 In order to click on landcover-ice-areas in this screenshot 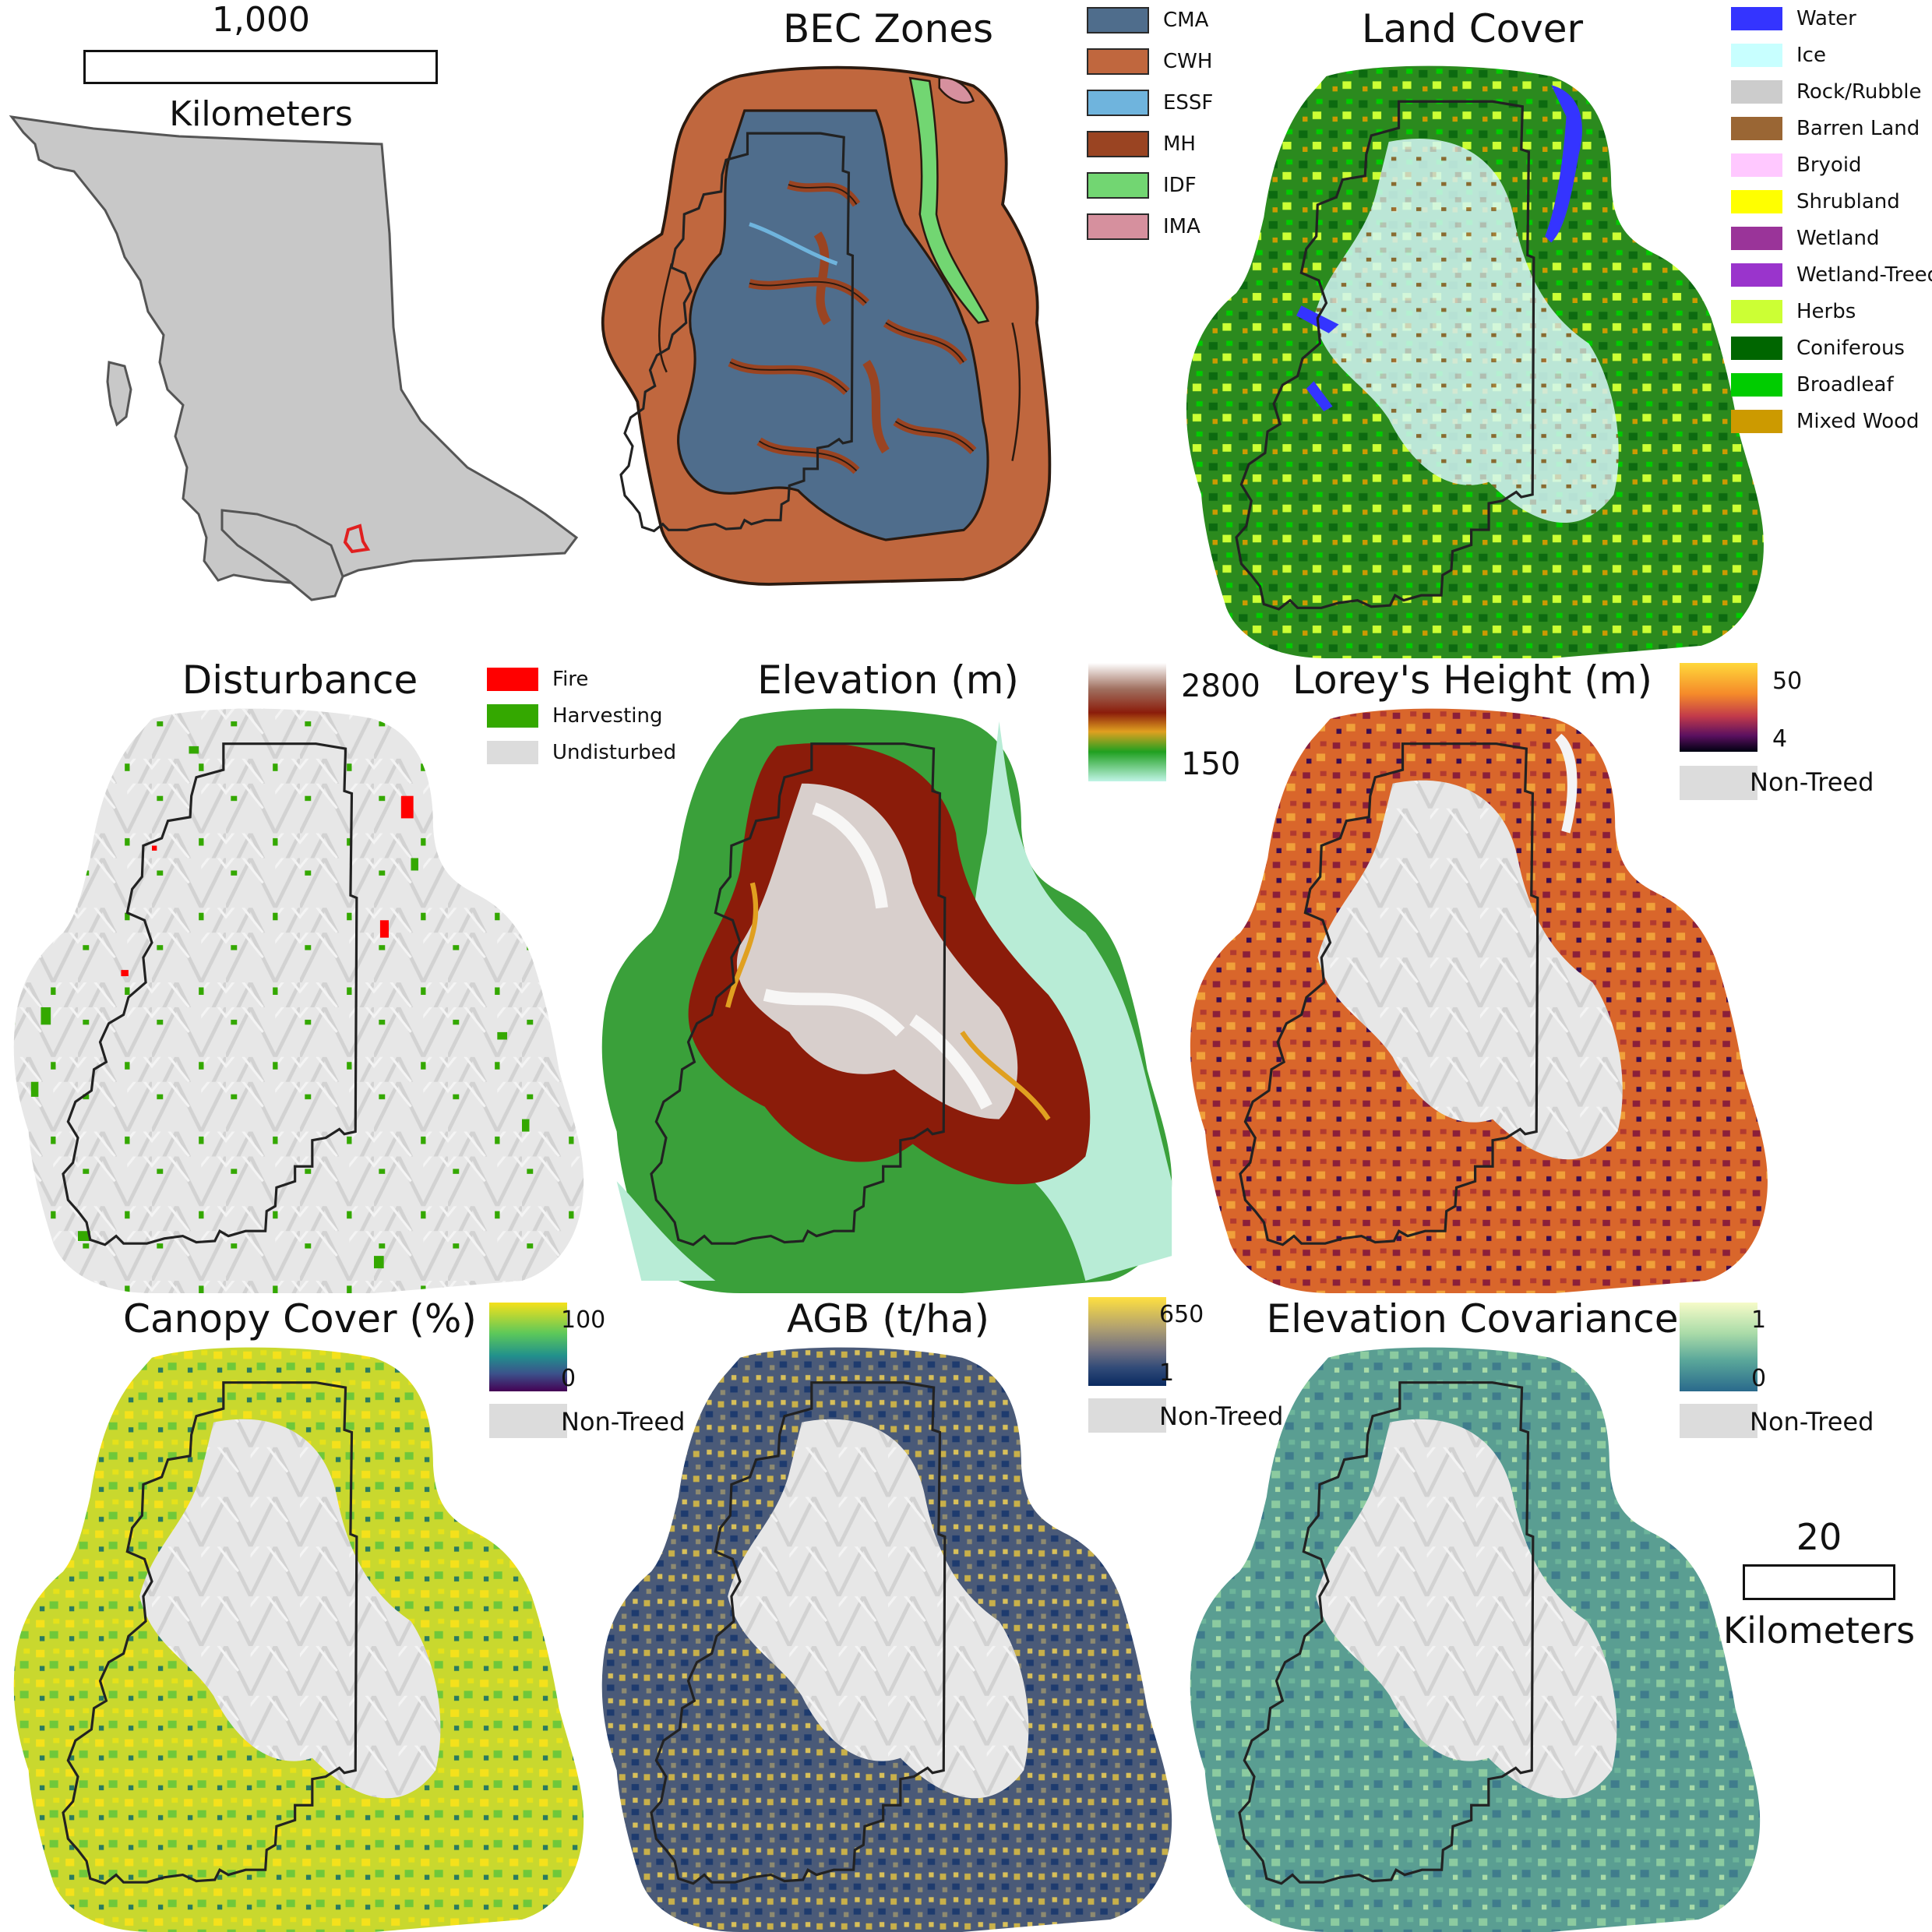, I will do `click(1466, 331)`.